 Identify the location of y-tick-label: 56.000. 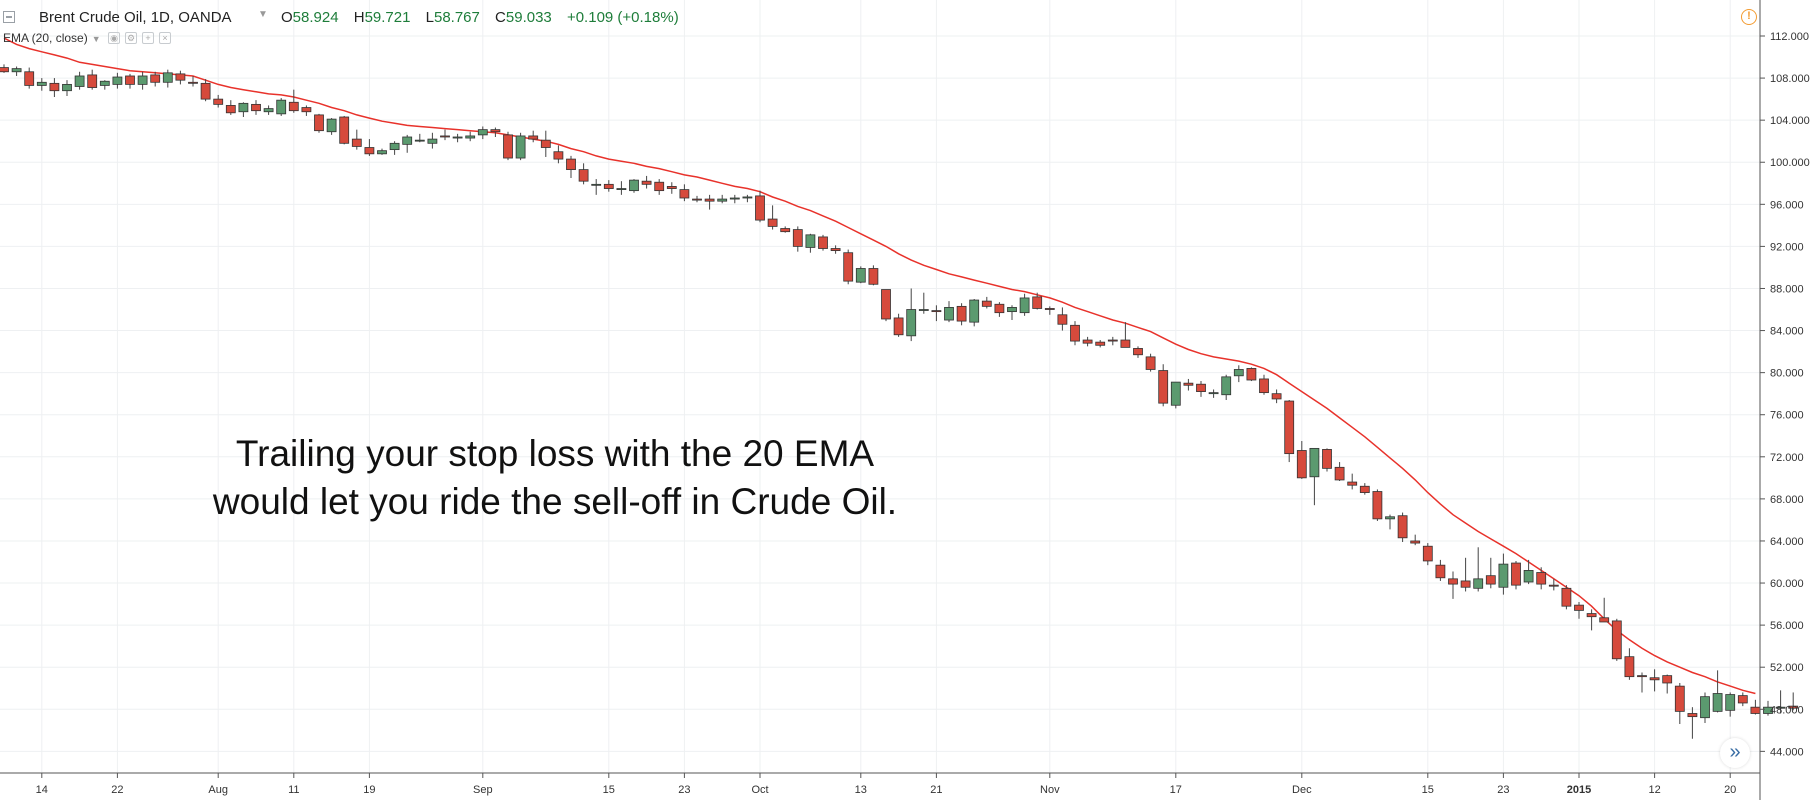
(1787, 626).